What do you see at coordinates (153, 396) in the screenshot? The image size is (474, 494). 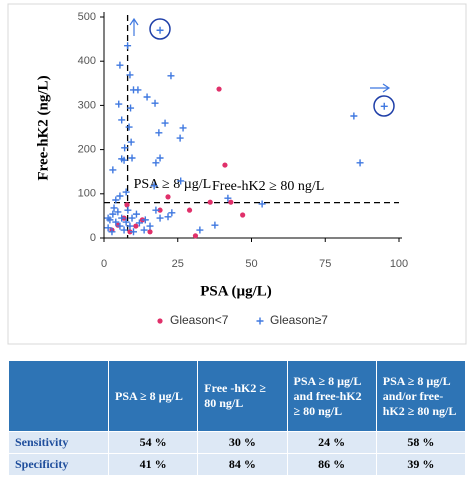 I see `header-cell: PSA ≥ 8 µg/L` at bounding box center [153, 396].